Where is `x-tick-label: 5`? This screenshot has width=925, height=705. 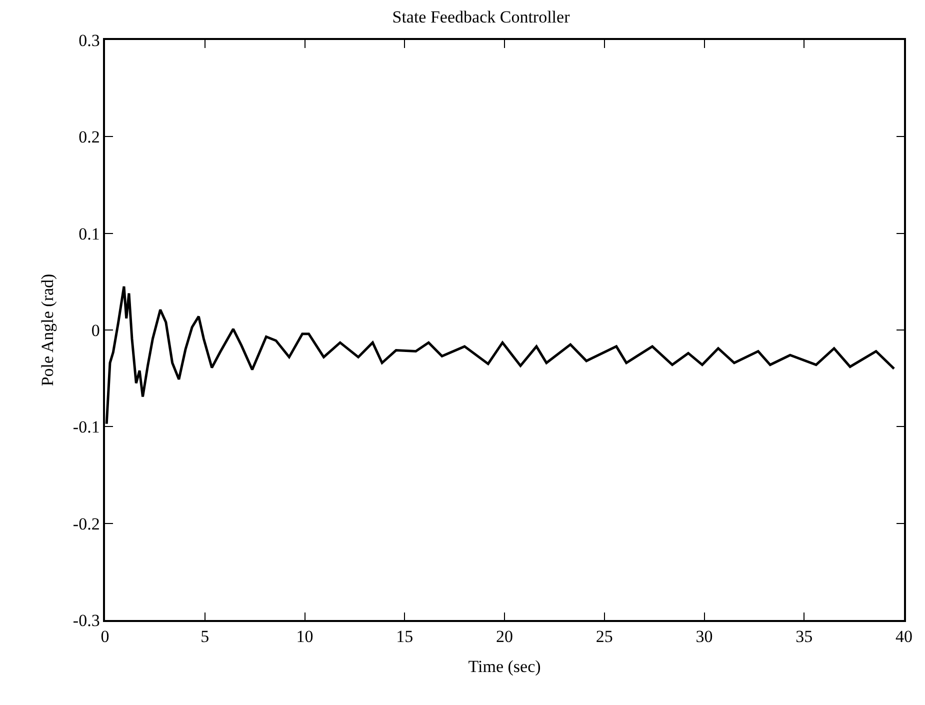 x-tick-label: 5 is located at coordinates (205, 636).